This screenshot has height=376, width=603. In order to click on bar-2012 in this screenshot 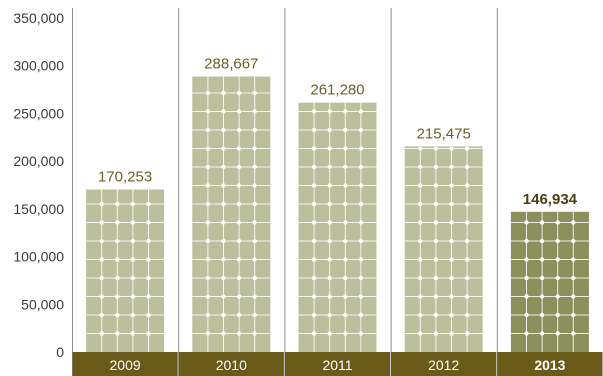, I will do `click(443, 249)`.